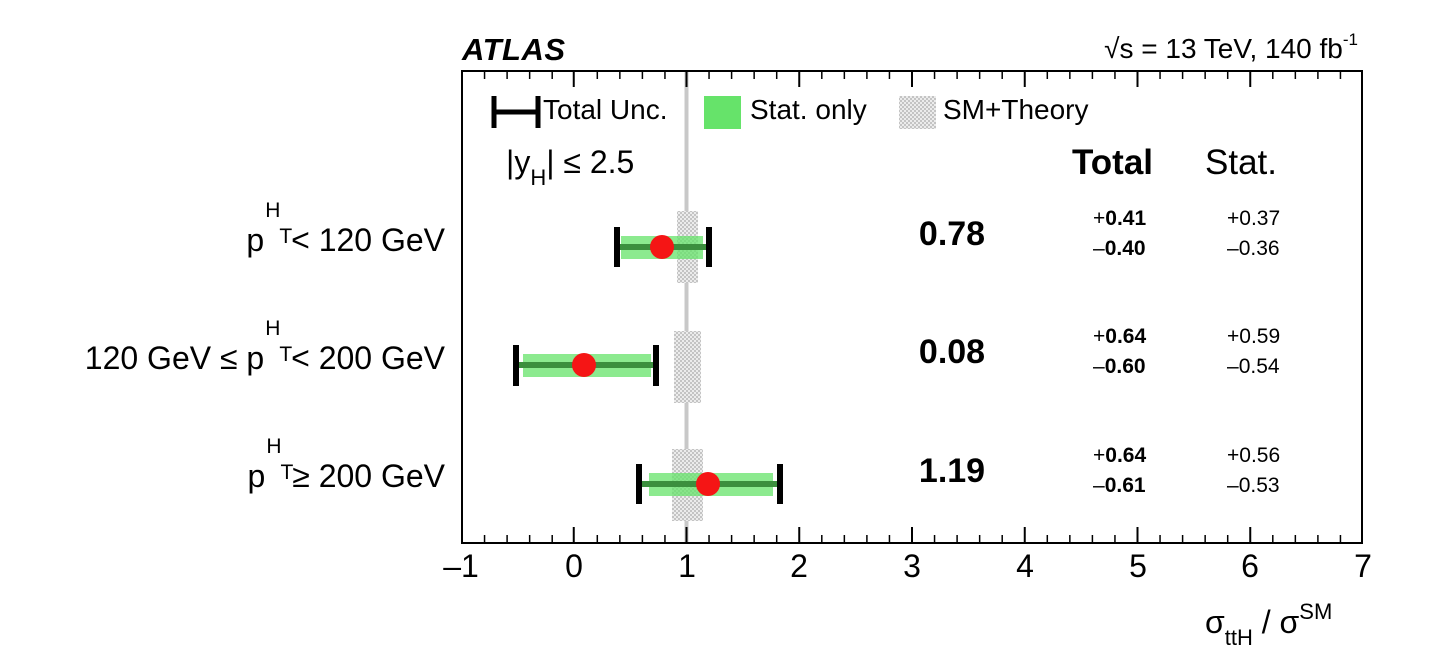 The width and height of the screenshot is (1440, 670). Describe the element at coordinates (1223, 48) in the screenshot. I see `energy-text: √s = 13 TeV, 140 fb` at that location.